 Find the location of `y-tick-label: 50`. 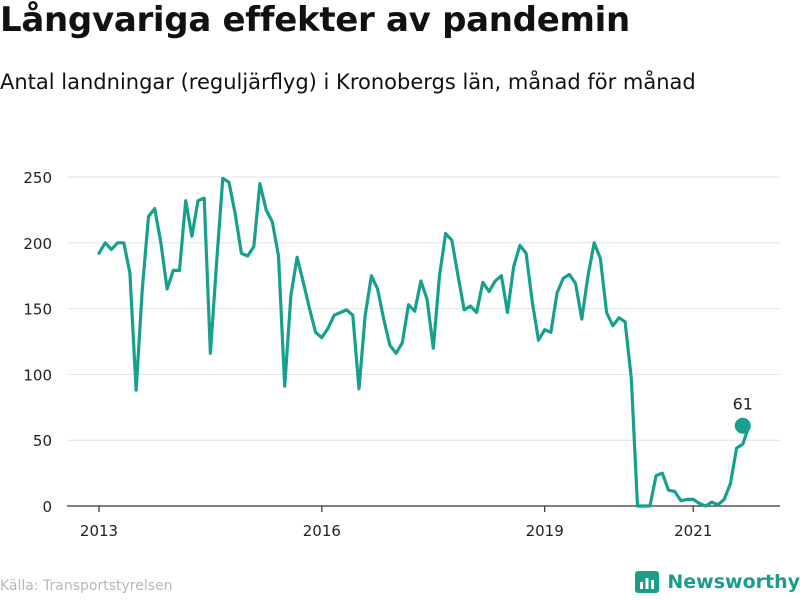

y-tick-label: 50 is located at coordinates (42, 441).